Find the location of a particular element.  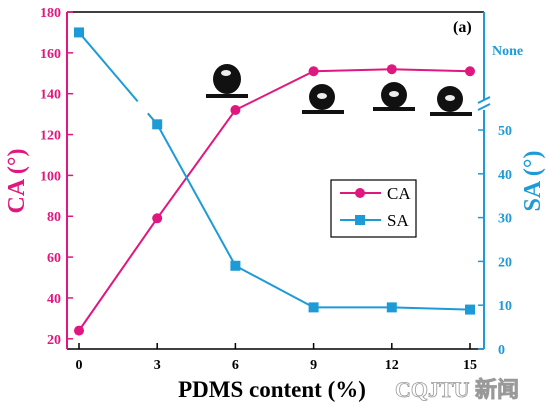

left-tick-label: 160 is located at coordinates (50, 54).